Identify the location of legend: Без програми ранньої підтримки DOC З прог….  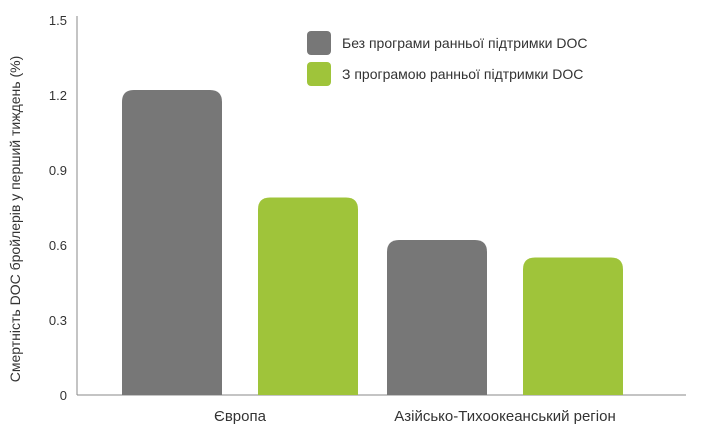
(447, 58).